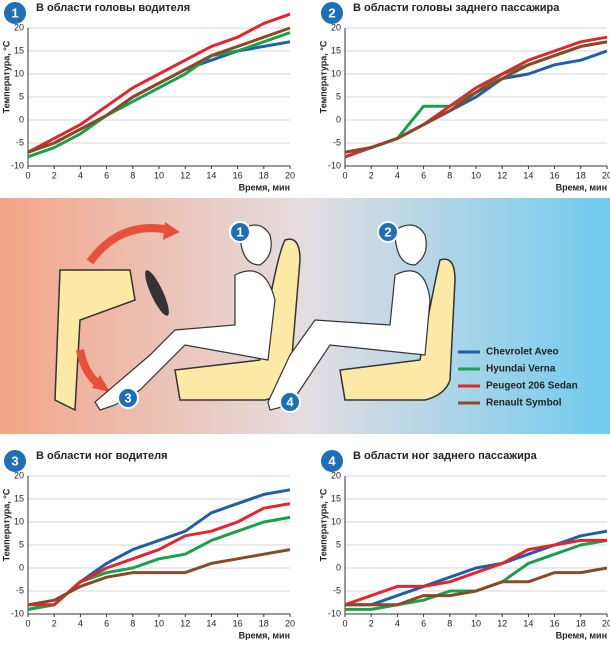  Describe the element at coordinates (95, 340) in the screenshot. I see `dashboard` at that location.